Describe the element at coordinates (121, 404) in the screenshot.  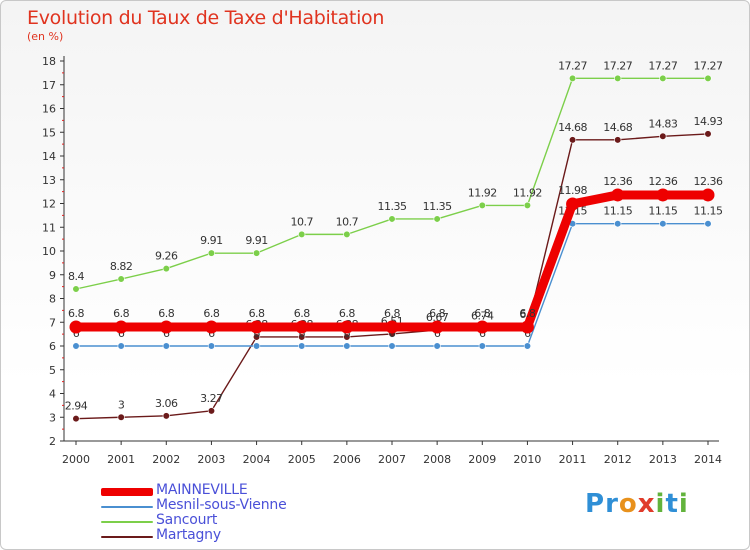
I see `data-label: 3` at that location.